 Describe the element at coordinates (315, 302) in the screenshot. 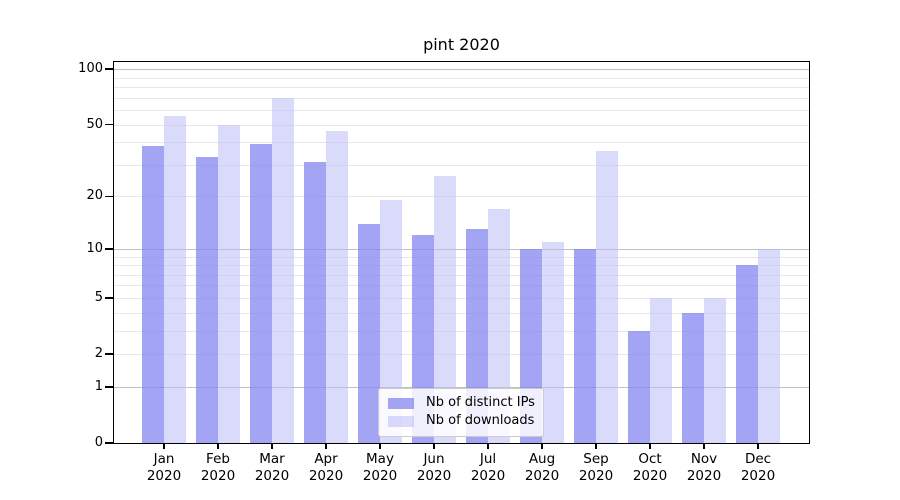

I see `bar-nb-of-distinct-ips-apr-2020` at that location.